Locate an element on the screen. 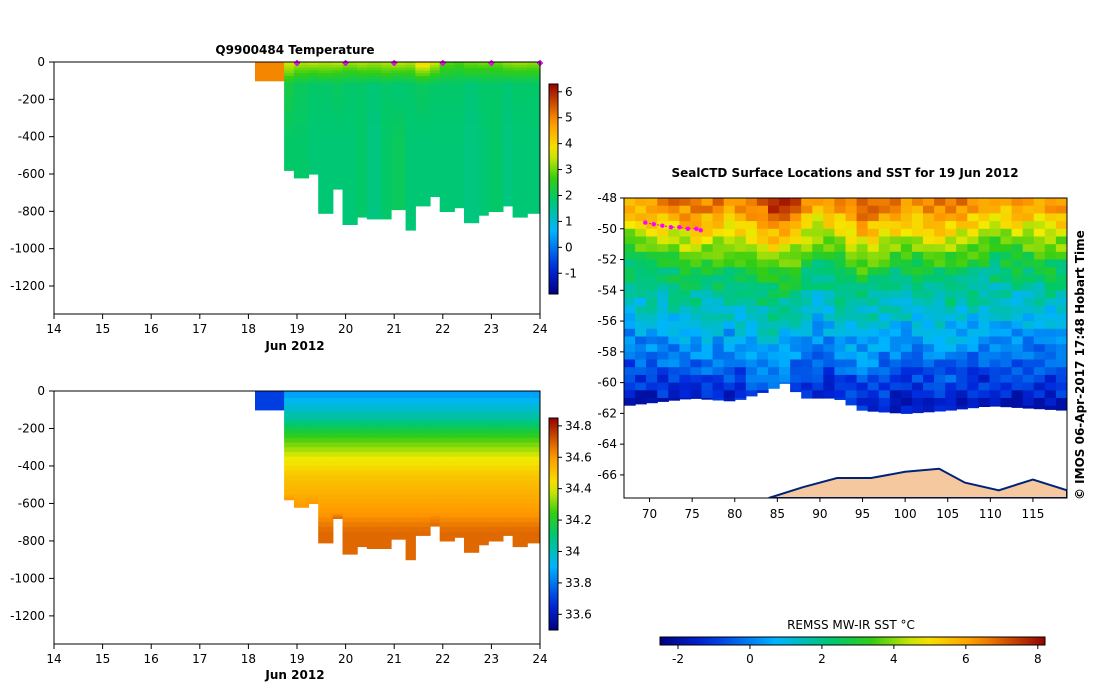 The width and height of the screenshot is (1099, 700). map-xtick-label: 115 is located at coordinates (1032, 514).